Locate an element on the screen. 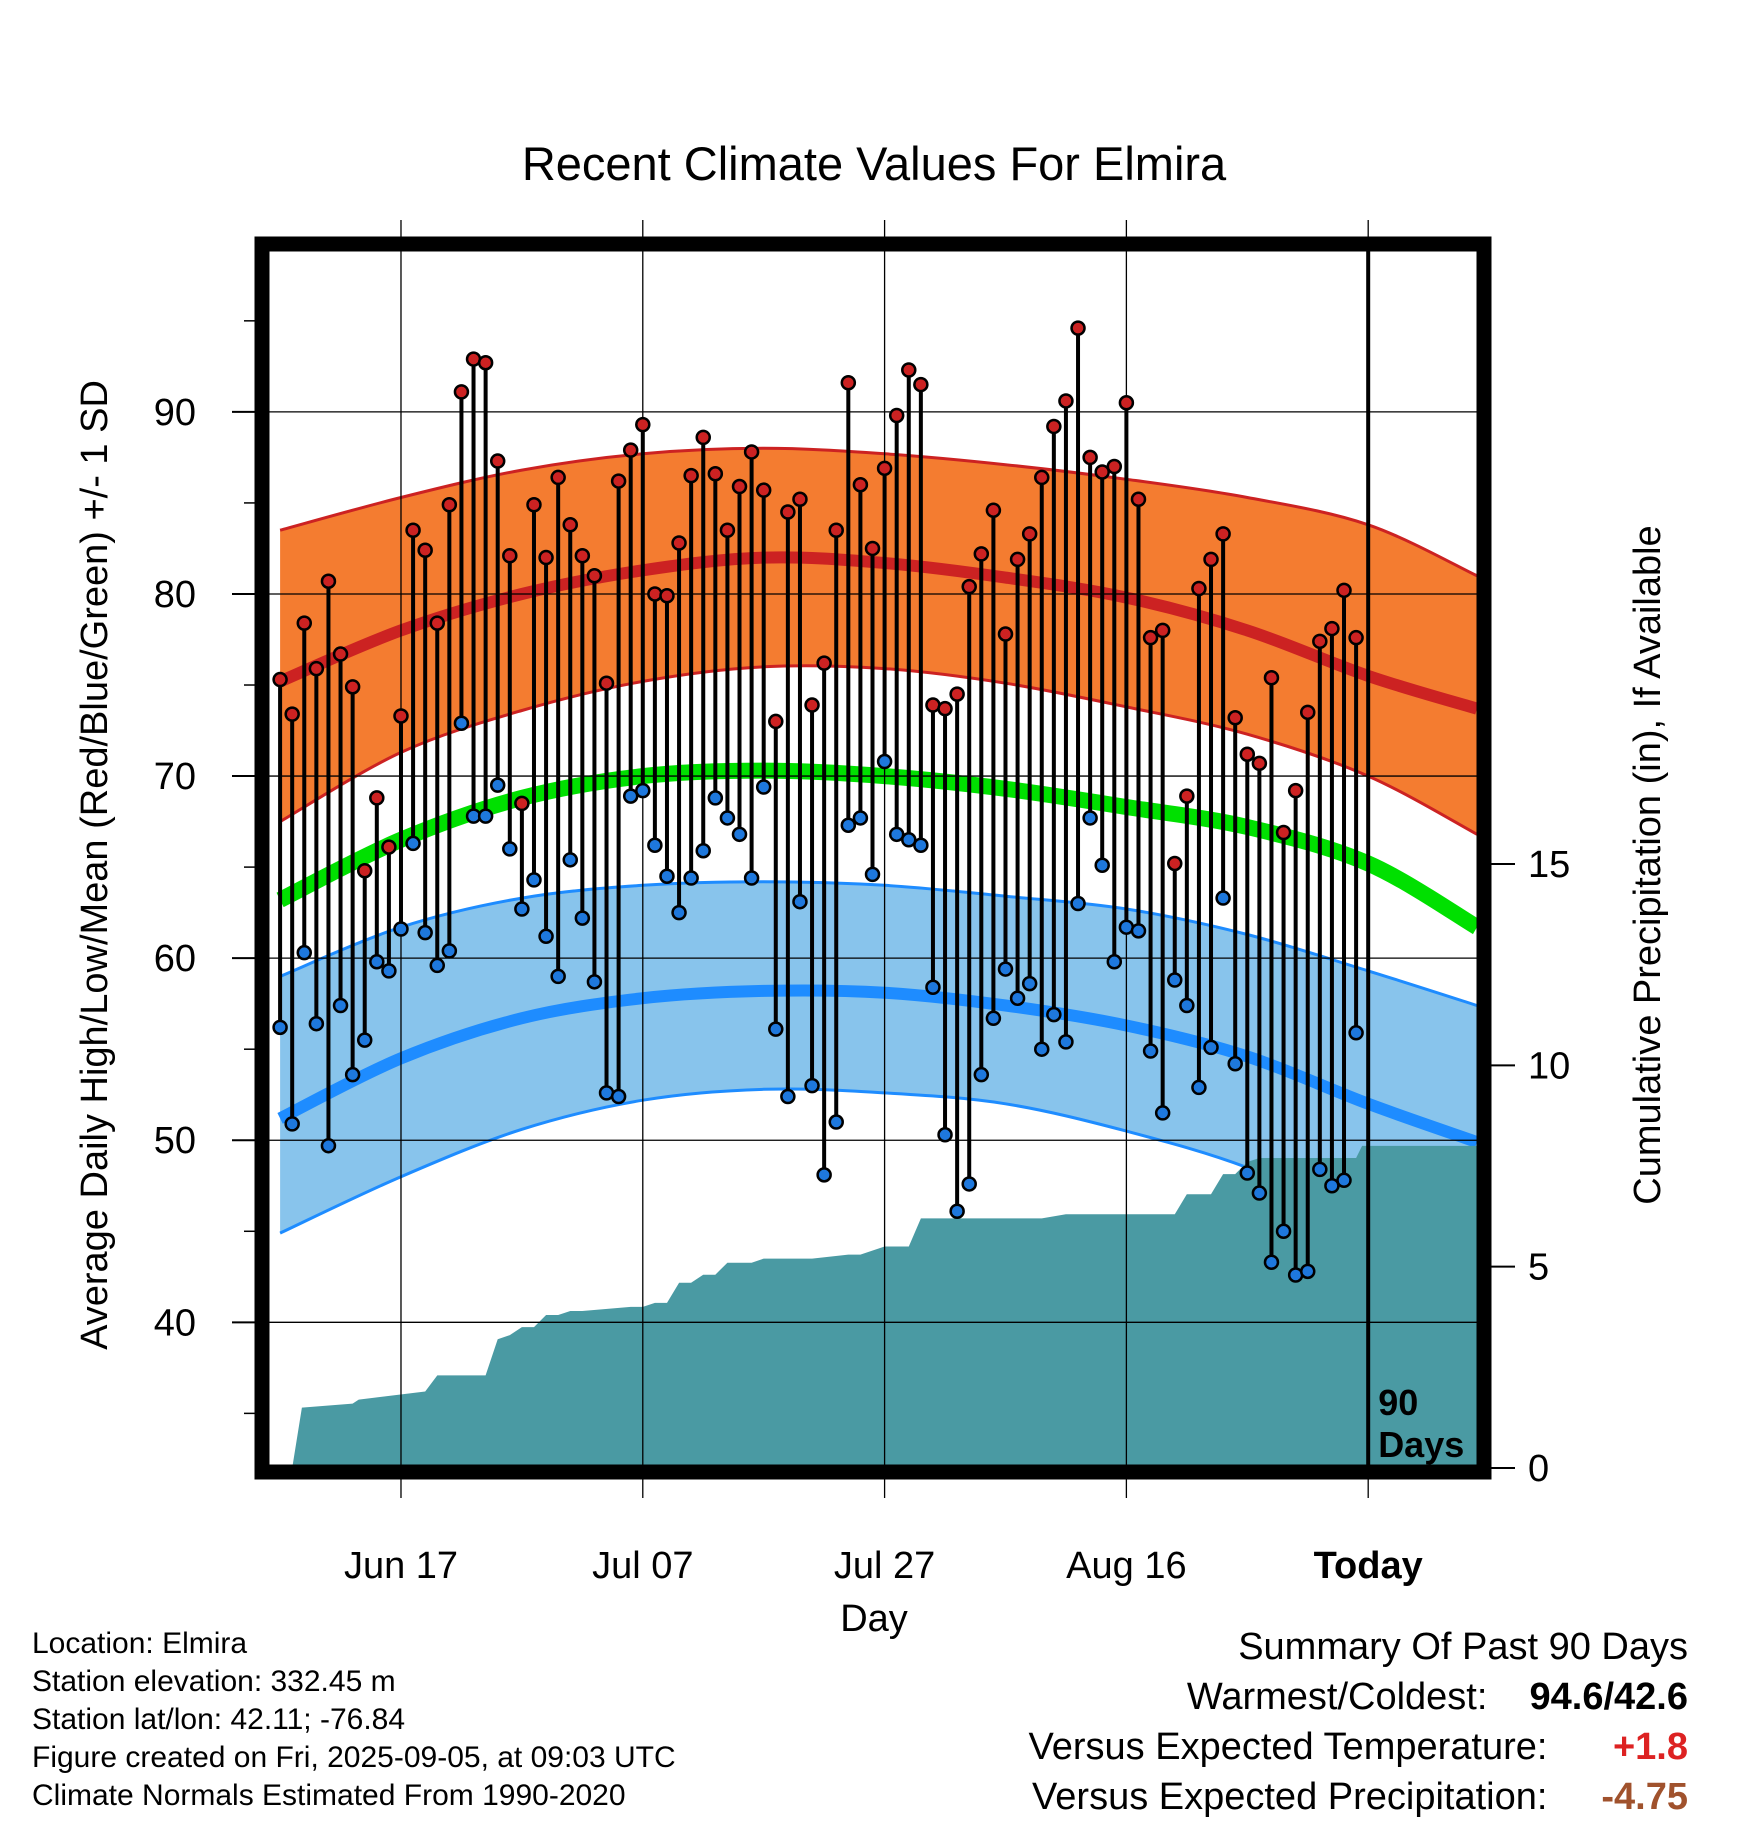  summary-precip: Versus Expected Precipitation: -4.75 is located at coordinates (1358, 1797).